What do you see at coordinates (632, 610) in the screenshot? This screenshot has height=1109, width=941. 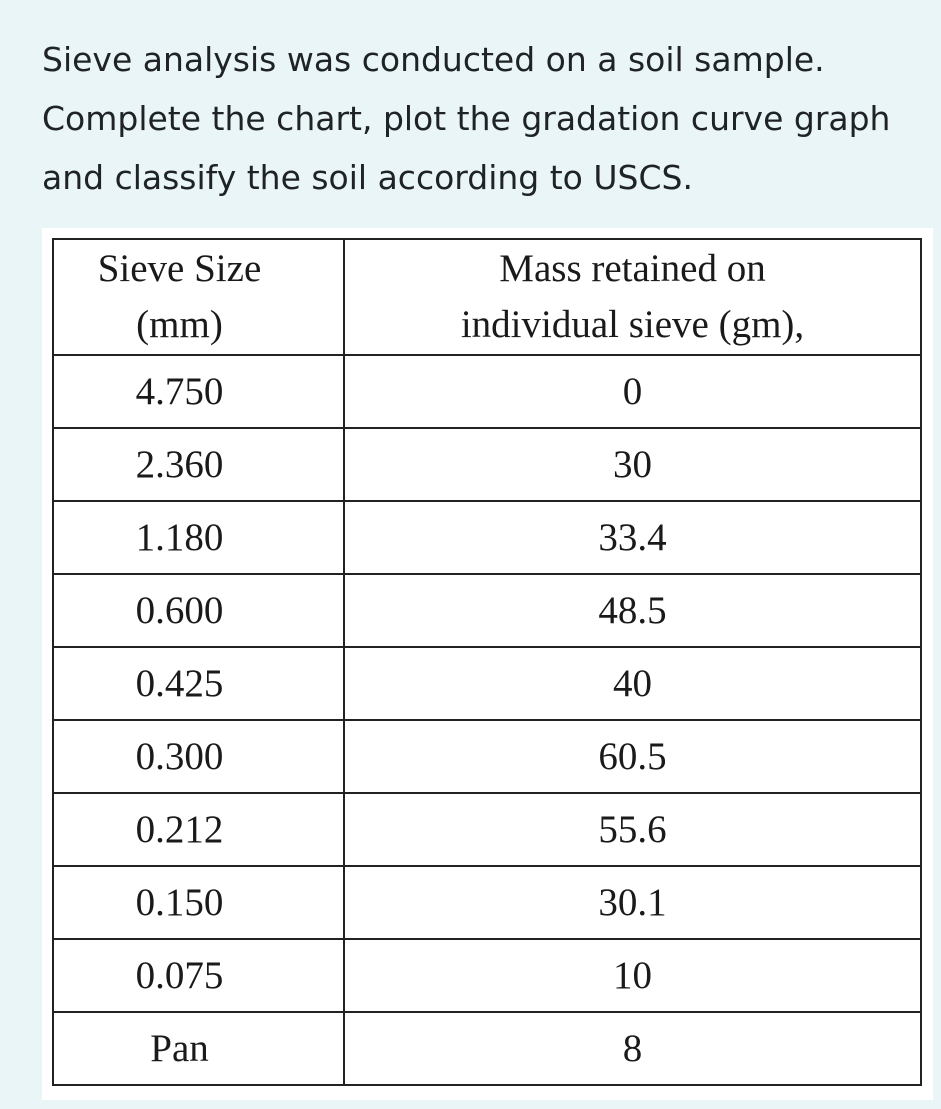 I see `mass-retained-cell: 48.5` at bounding box center [632, 610].